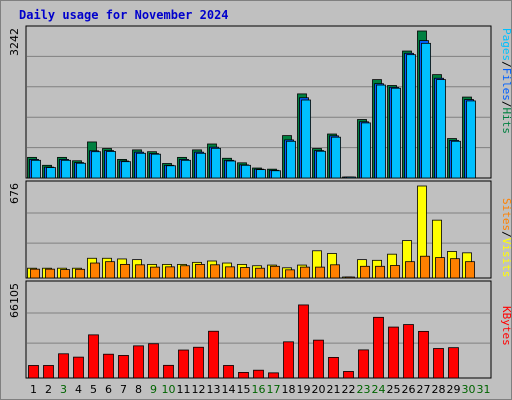 Image resolution: width=512 pixels, height=400 pixels. What do you see at coordinates (506, 258) in the screenshot?
I see `legend-entry-visits-sites-2: Visits` at bounding box center [506, 258].